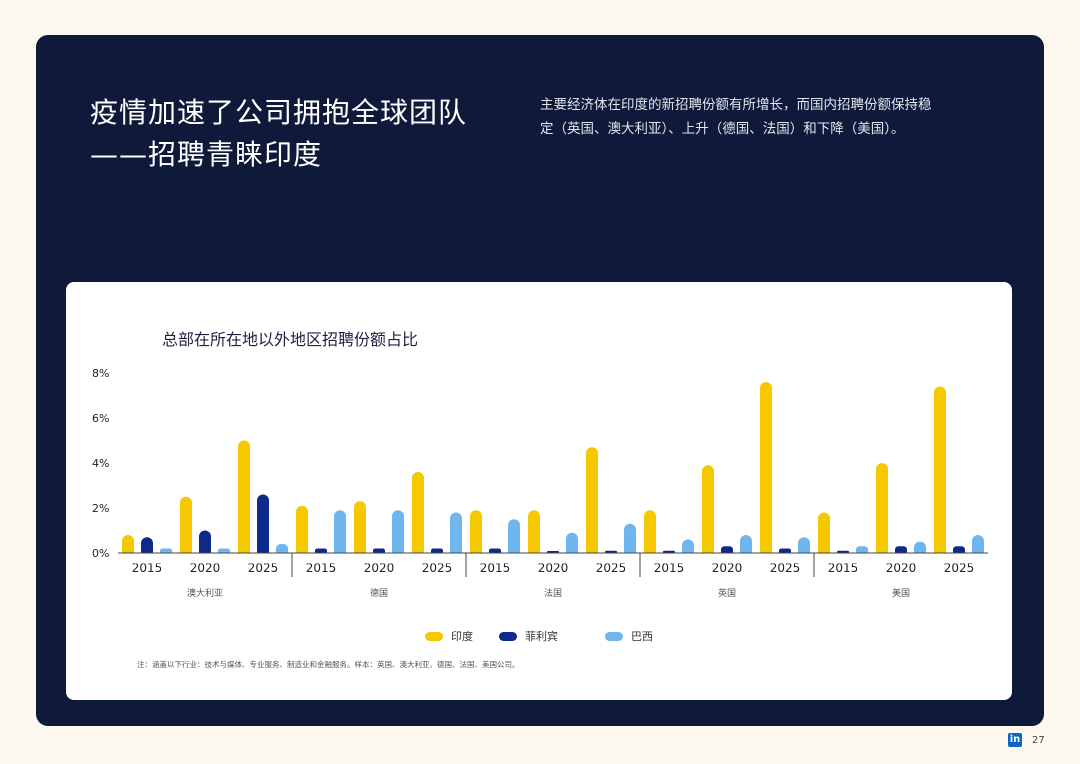 The height and width of the screenshot is (764, 1080). I want to click on legend-label-philippines: 菲利宾, so click(541, 636).